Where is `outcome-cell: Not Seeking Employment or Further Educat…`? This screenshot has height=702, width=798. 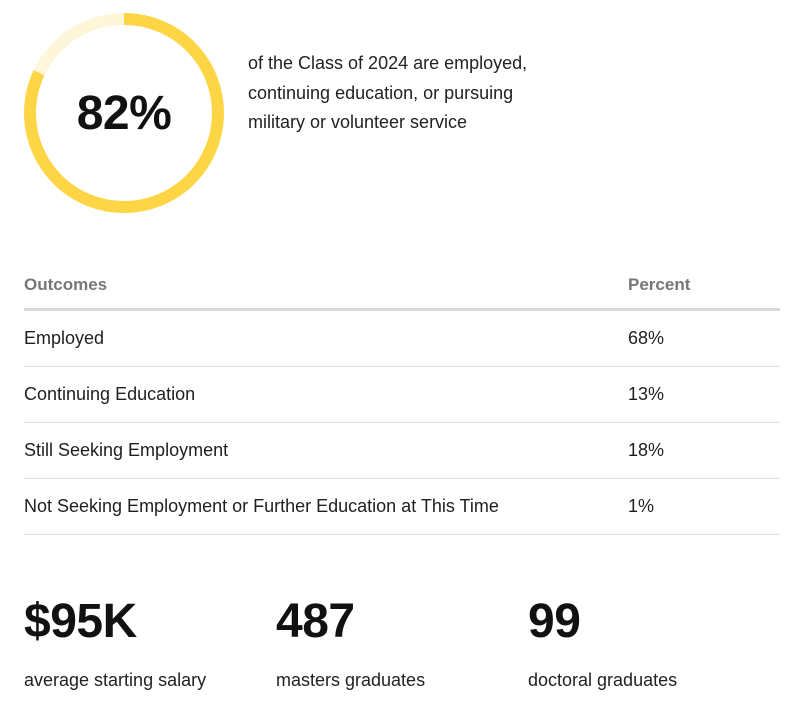
outcome-cell: Not Seeking Employment or Further Educat… is located at coordinates (326, 506).